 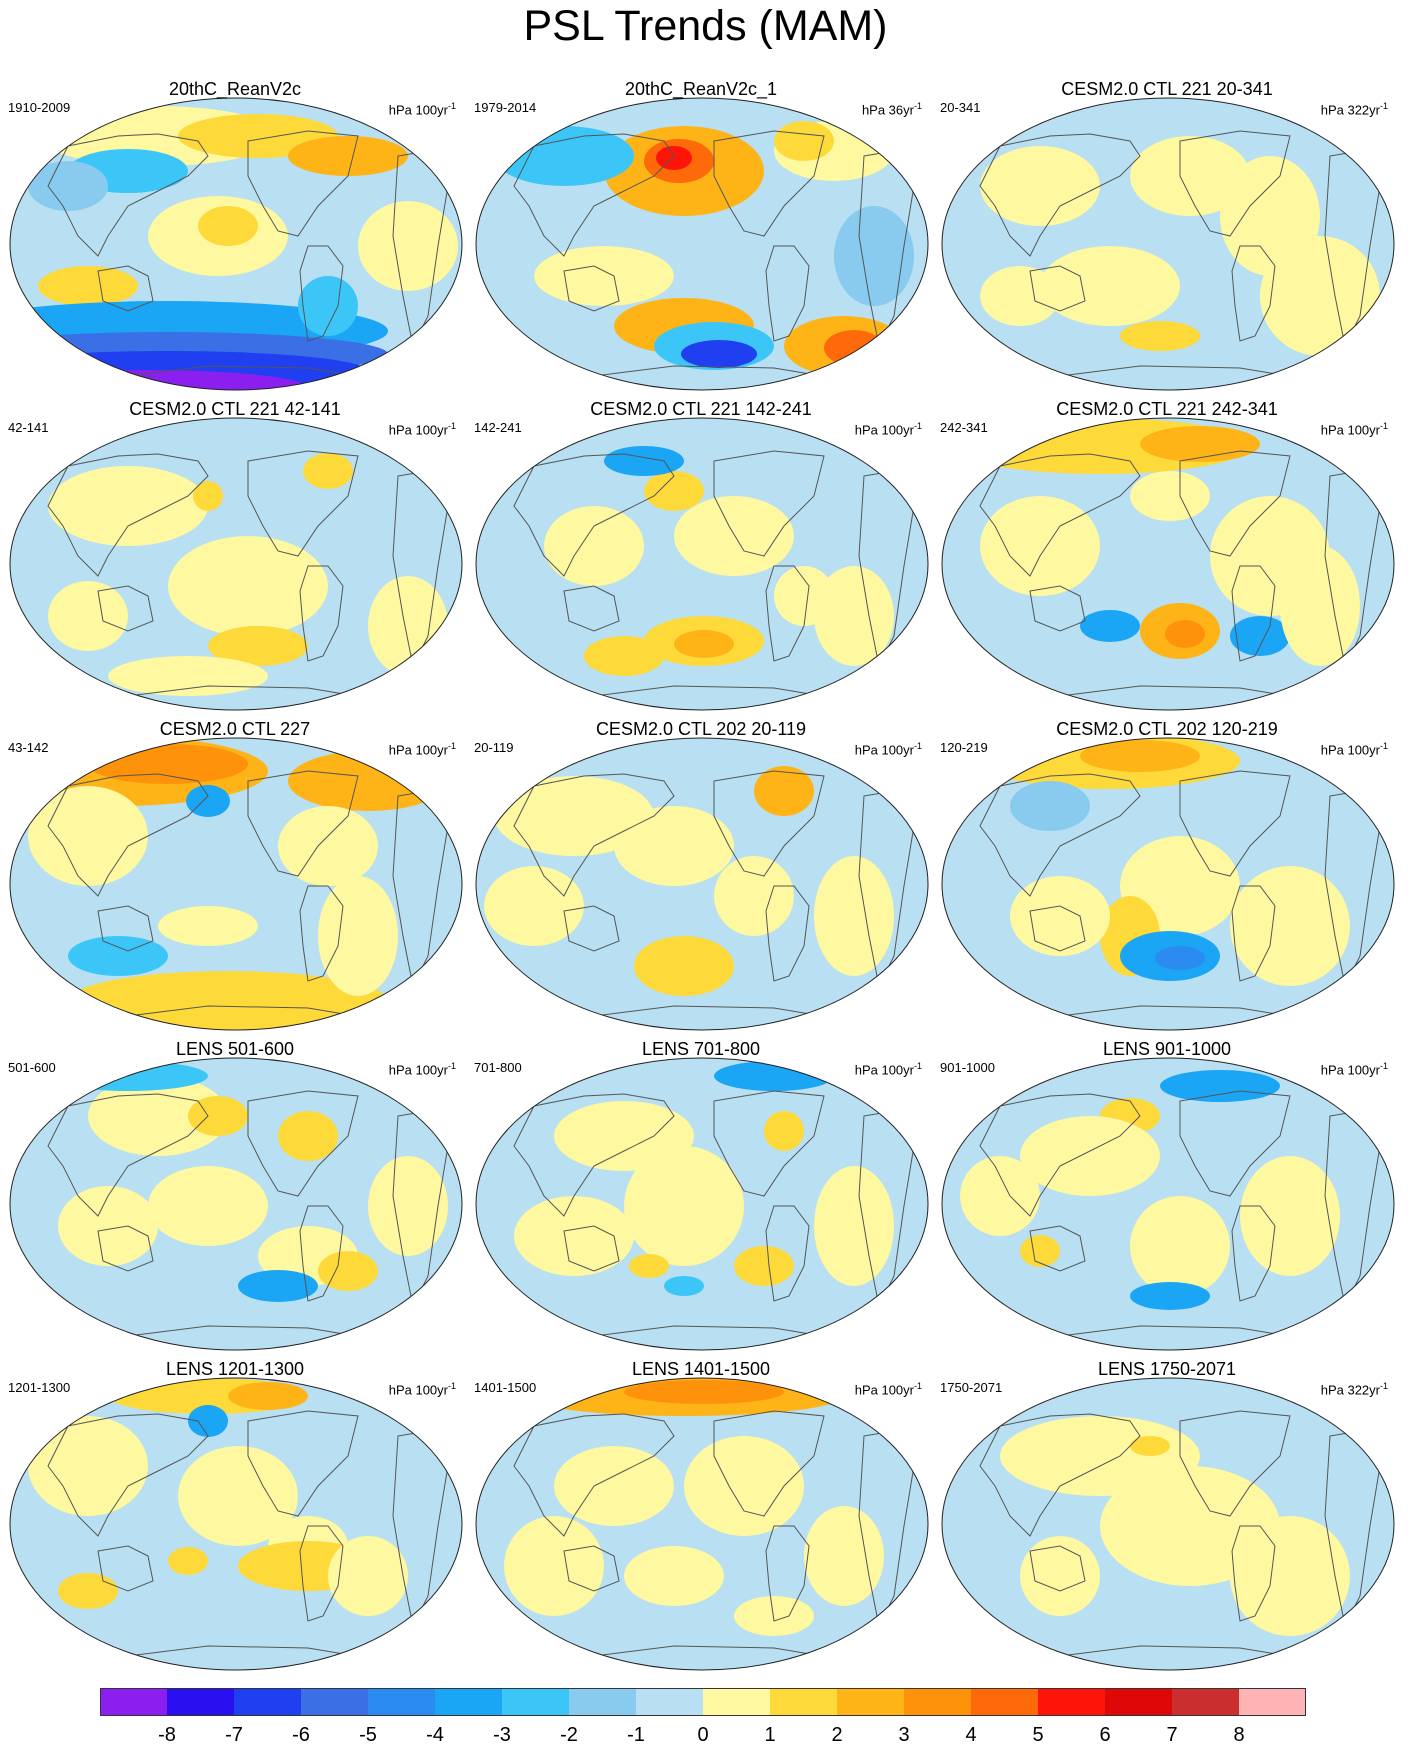 I want to click on panel-period: 1750-2071, so click(x=971, y=1387).